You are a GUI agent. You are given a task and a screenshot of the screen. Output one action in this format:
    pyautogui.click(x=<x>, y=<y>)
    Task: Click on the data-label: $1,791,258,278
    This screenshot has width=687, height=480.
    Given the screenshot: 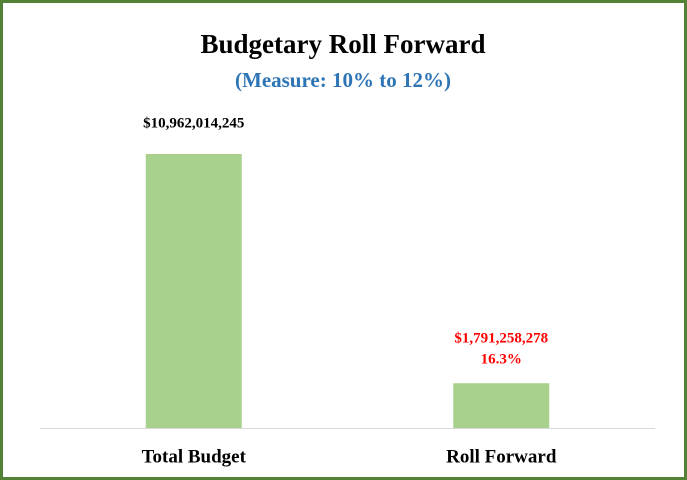 What is the action you would take?
    pyautogui.click(x=501, y=339)
    